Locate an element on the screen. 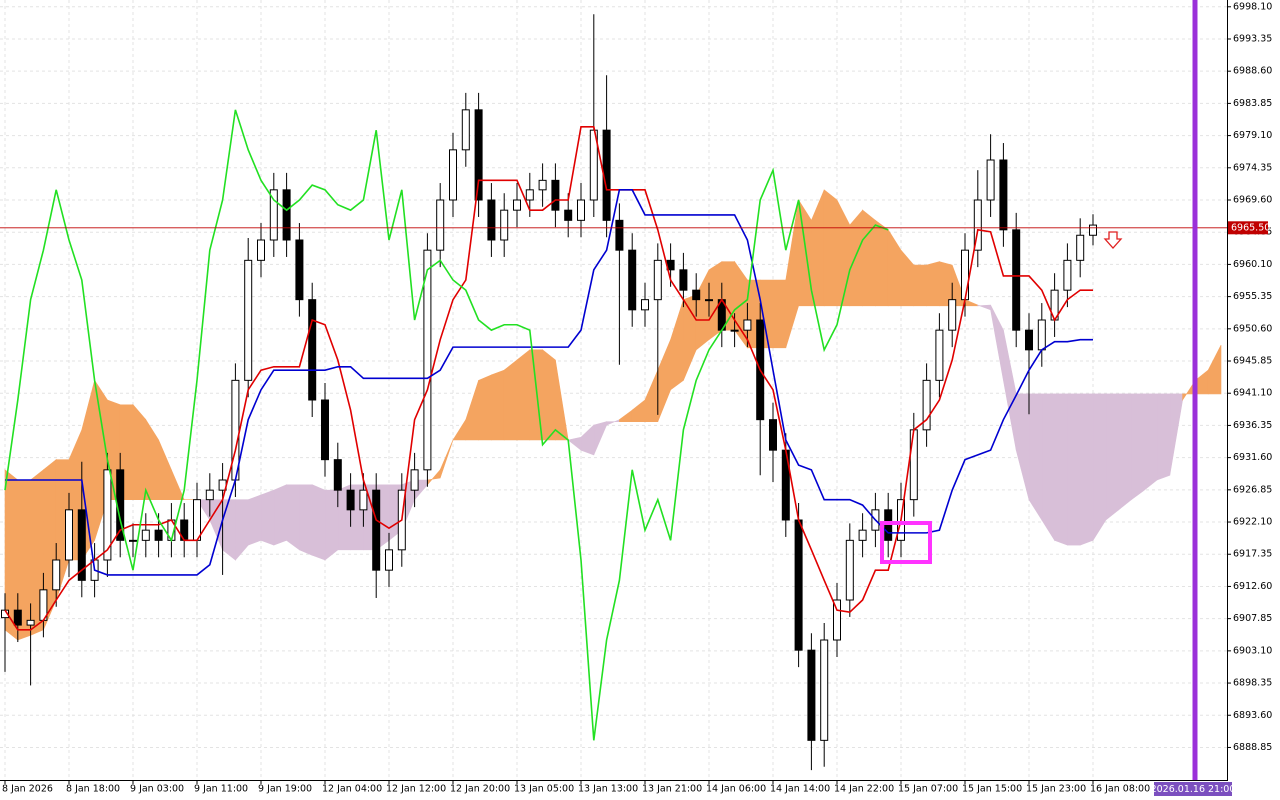 The width and height of the screenshot is (1280, 800). x-tick-label: 9 Jan 11:00 is located at coordinates (221, 789).